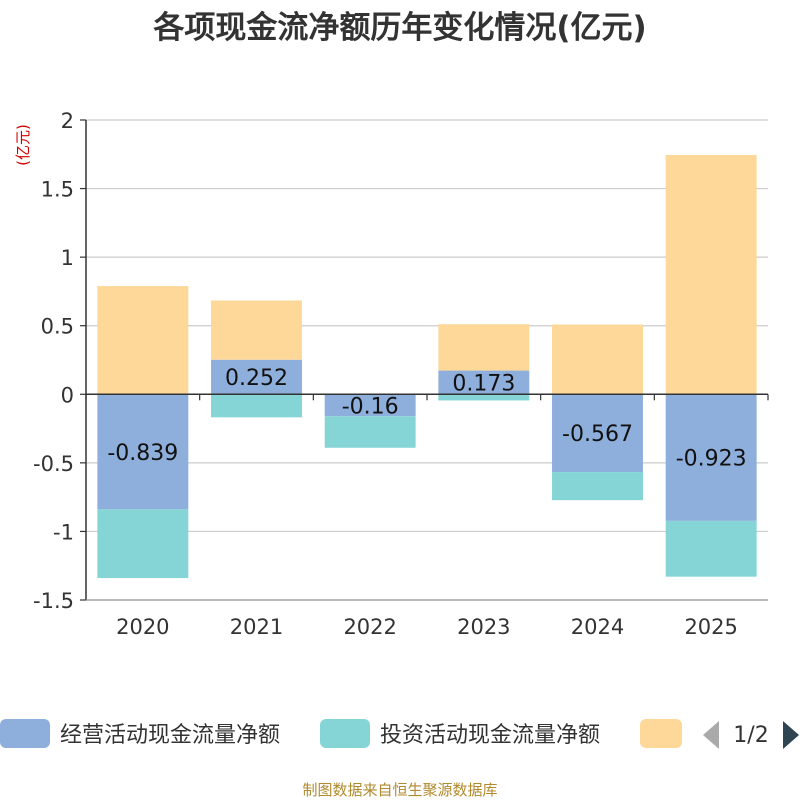 This screenshot has height=800, width=800. What do you see at coordinates (369, 627) in the screenshot?
I see `x-tick-label: 2022` at bounding box center [369, 627].